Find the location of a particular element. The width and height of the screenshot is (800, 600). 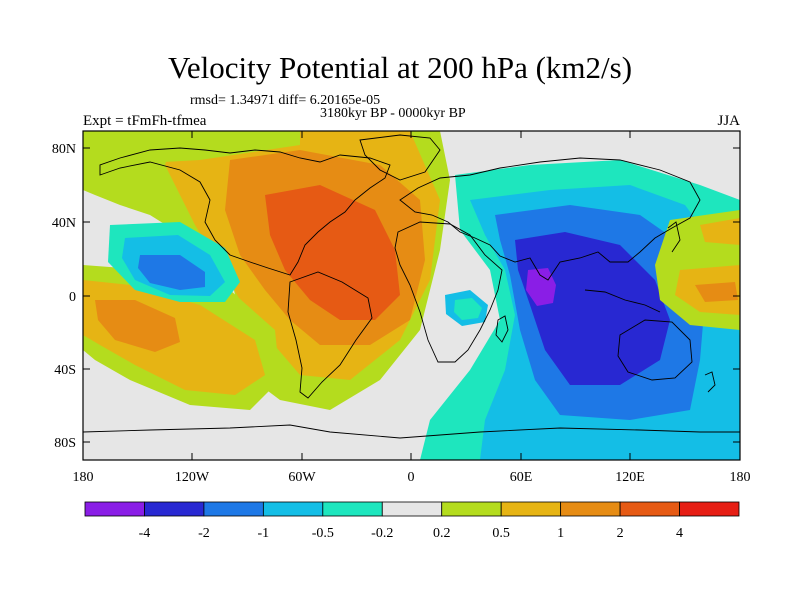

lon-label-180e: 180 is located at coordinates (740, 477).